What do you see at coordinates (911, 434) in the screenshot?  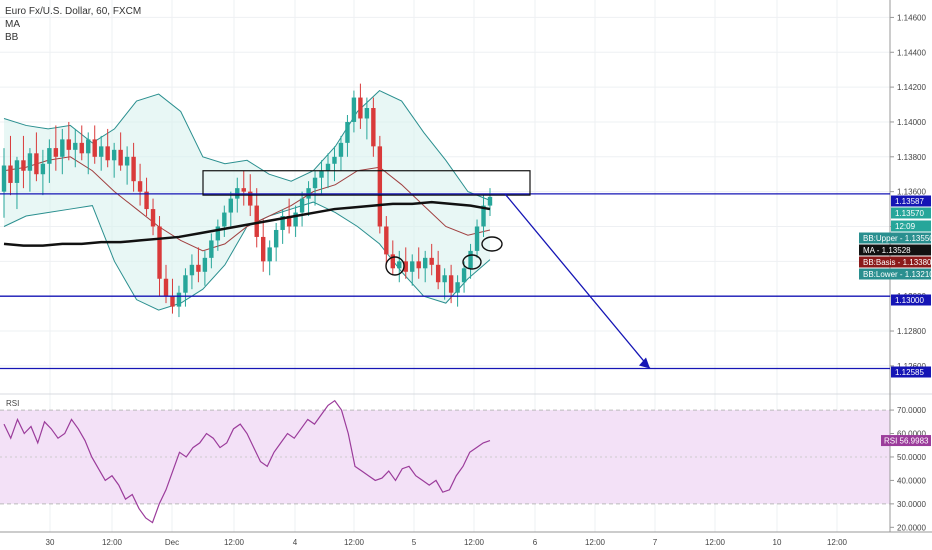 I see `rsi-tick-label: 60.0000` at bounding box center [911, 434].